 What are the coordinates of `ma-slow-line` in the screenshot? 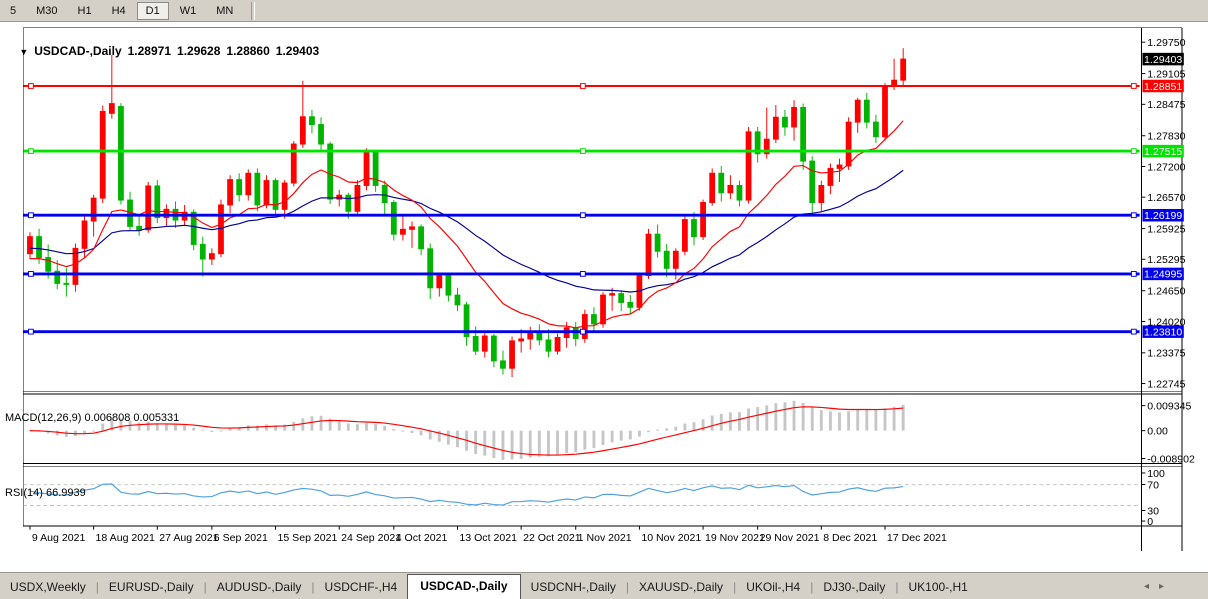 It's located at (466, 231).